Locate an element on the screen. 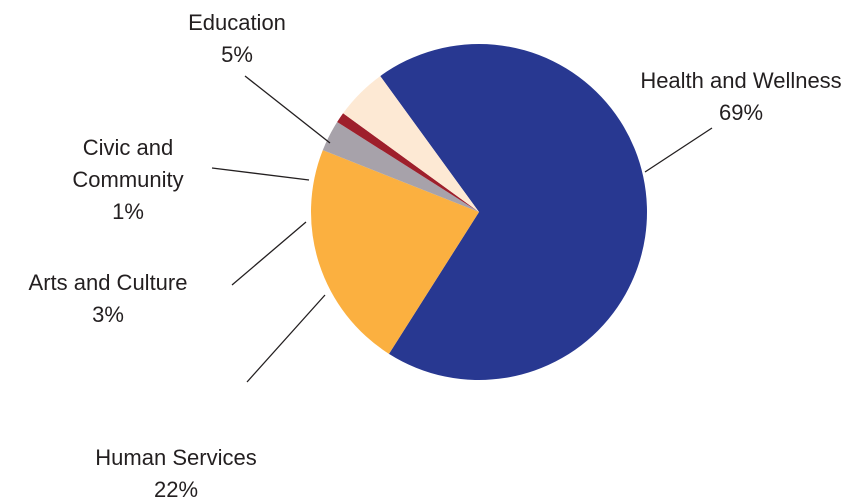 Image resolution: width=866 pixels, height=498 pixels. slice-value-human-services: 22% is located at coordinates (176, 487).